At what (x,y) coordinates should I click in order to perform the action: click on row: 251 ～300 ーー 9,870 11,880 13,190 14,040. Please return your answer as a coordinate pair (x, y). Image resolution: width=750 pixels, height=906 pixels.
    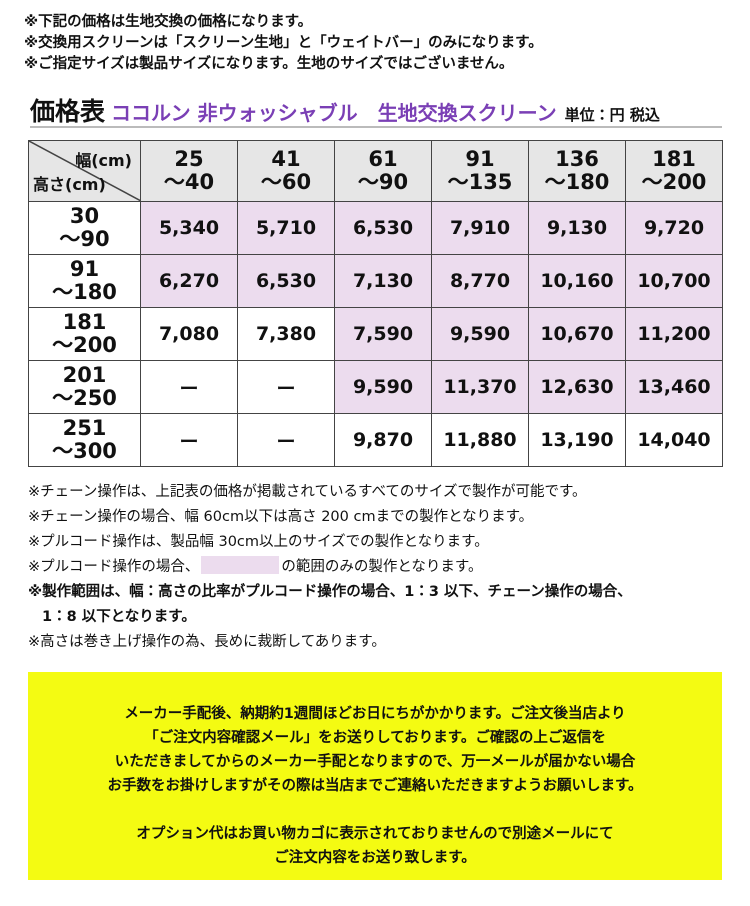
    Looking at the image, I should click on (375, 440).